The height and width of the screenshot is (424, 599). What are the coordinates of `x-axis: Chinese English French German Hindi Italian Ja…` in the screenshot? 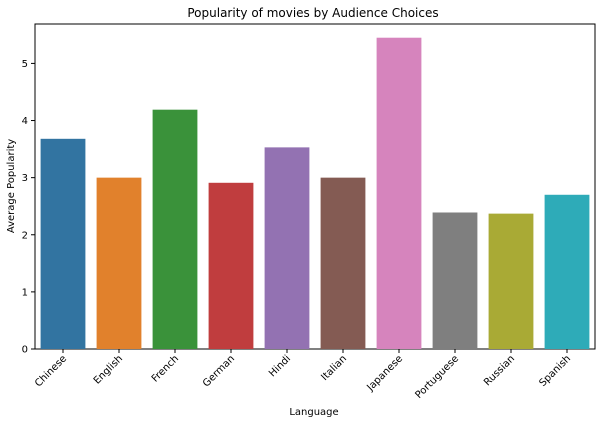 It's located at (303, 375).